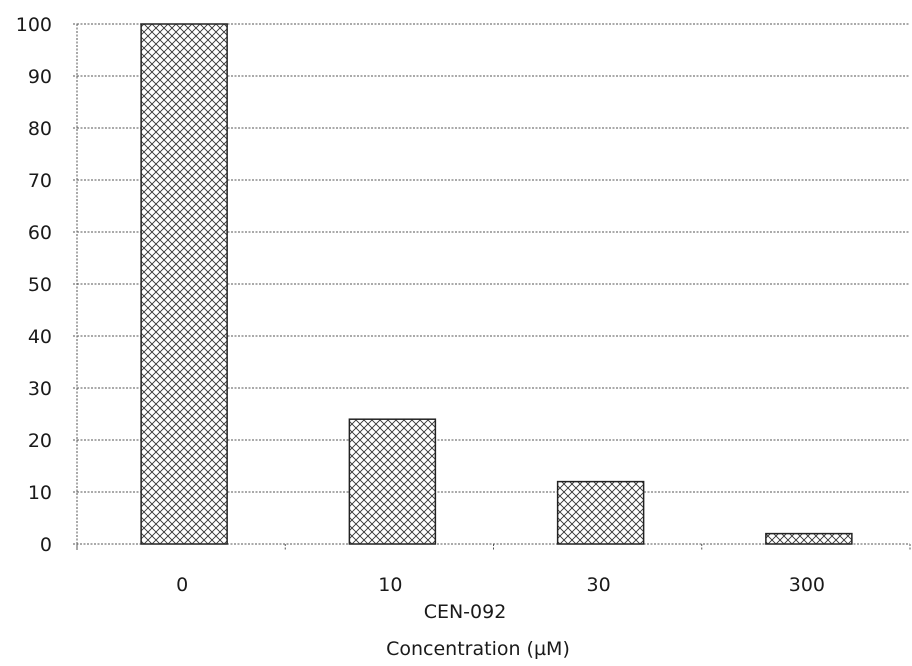  I want to click on x-axis-label-line-2: Concentration (µM), so click(478, 649).